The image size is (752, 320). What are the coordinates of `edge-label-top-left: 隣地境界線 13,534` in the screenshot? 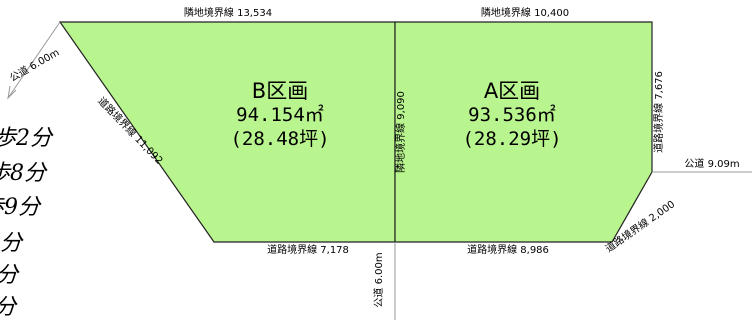 It's located at (228, 12).